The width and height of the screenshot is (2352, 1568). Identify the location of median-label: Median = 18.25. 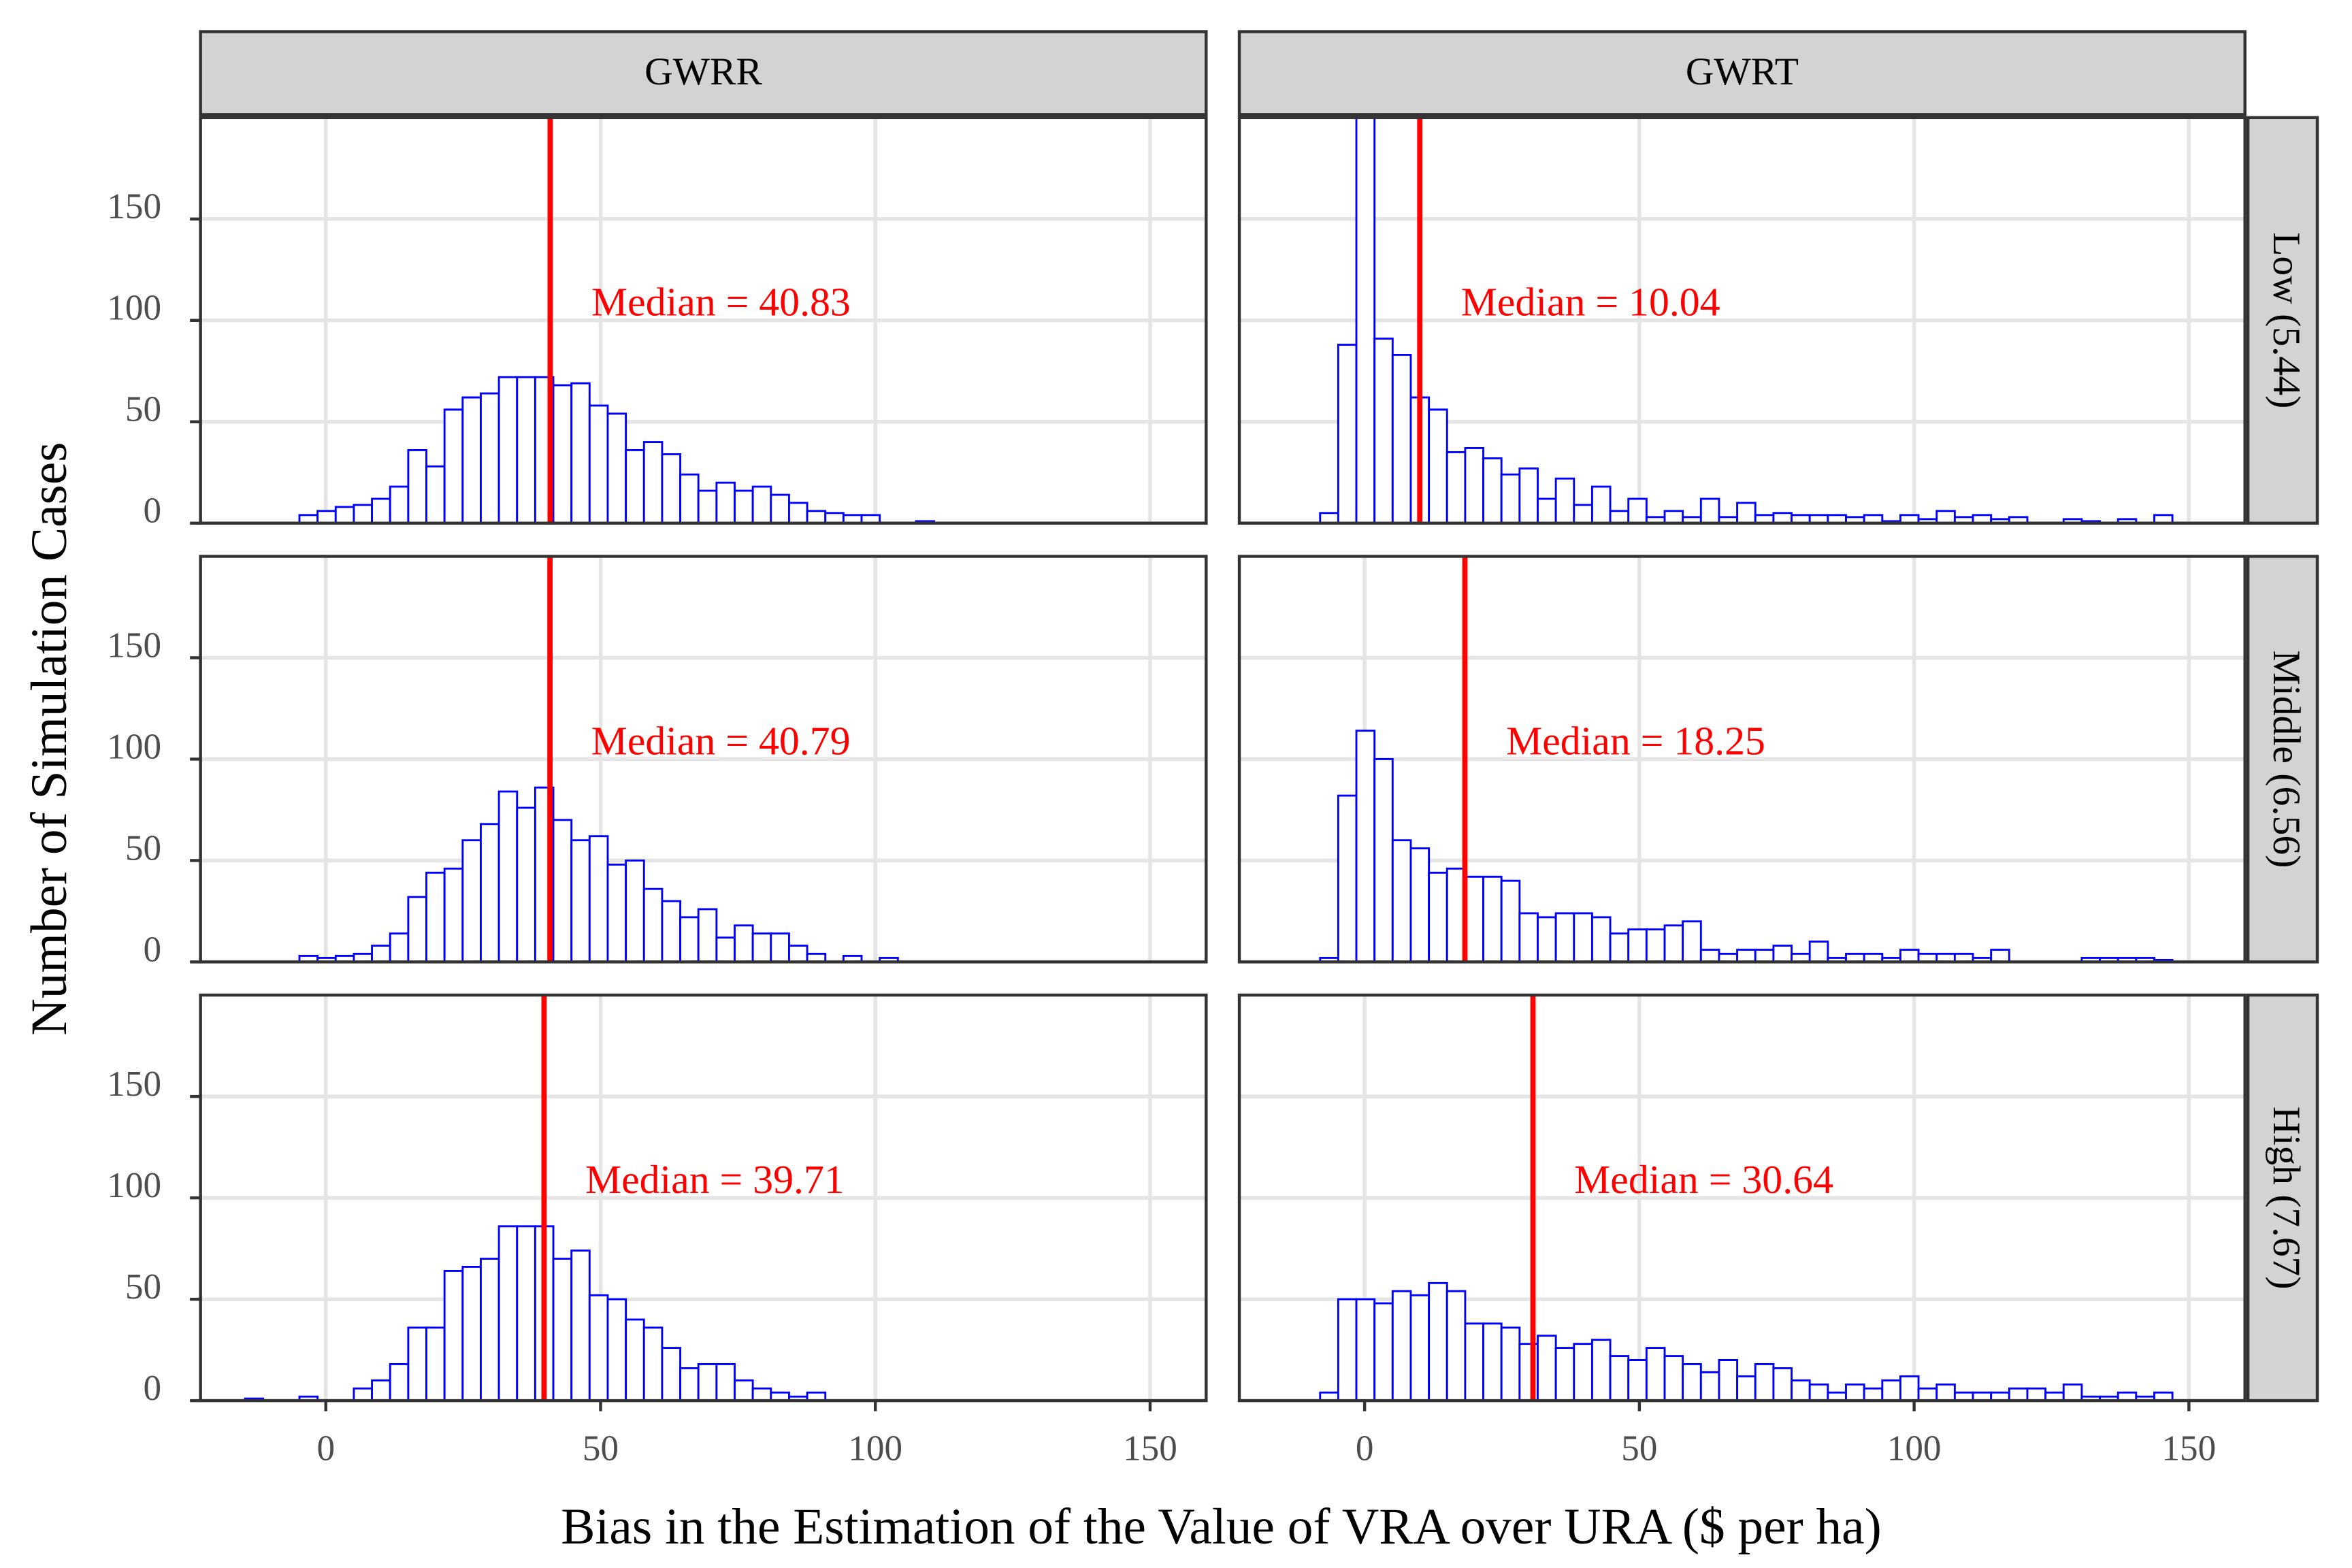
(1636, 740).